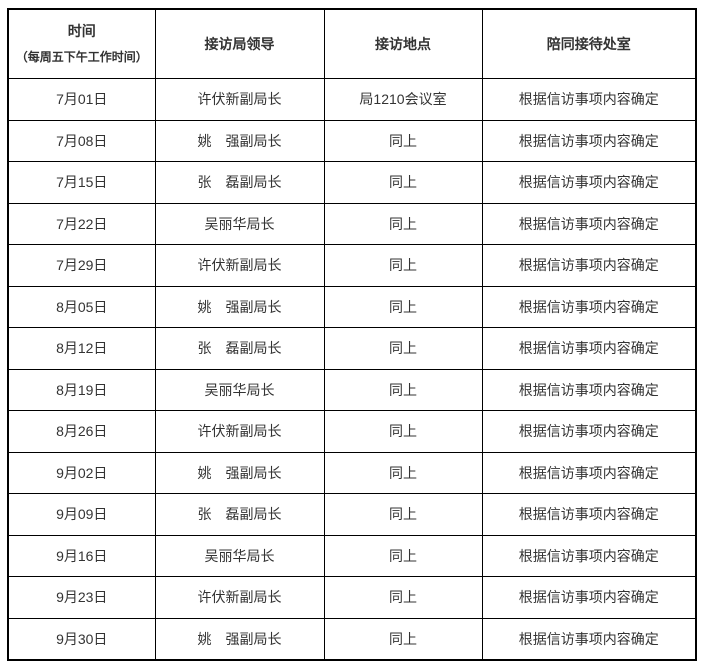  What do you see at coordinates (403, 43) in the screenshot?
I see `header-location: 接访地点` at bounding box center [403, 43].